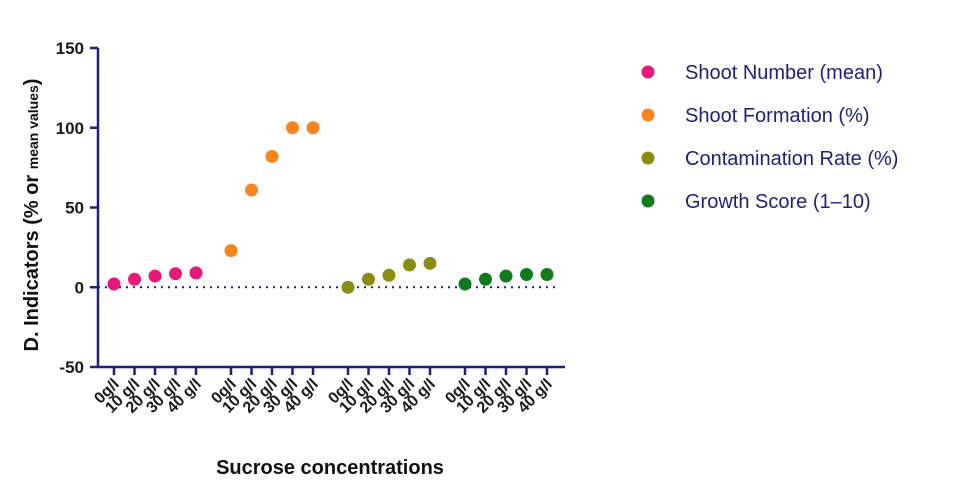  I want to click on y-axis: -50 0 50 100 150, so click(78, 208).